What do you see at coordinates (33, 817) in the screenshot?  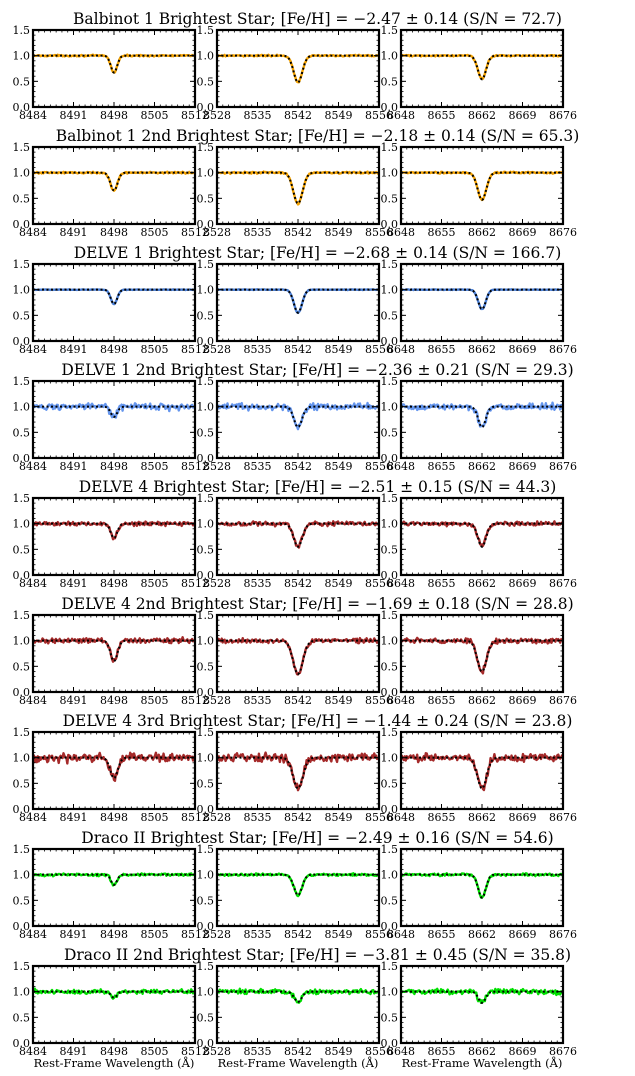 I see `x-tick-label: 8484` at bounding box center [33, 817].